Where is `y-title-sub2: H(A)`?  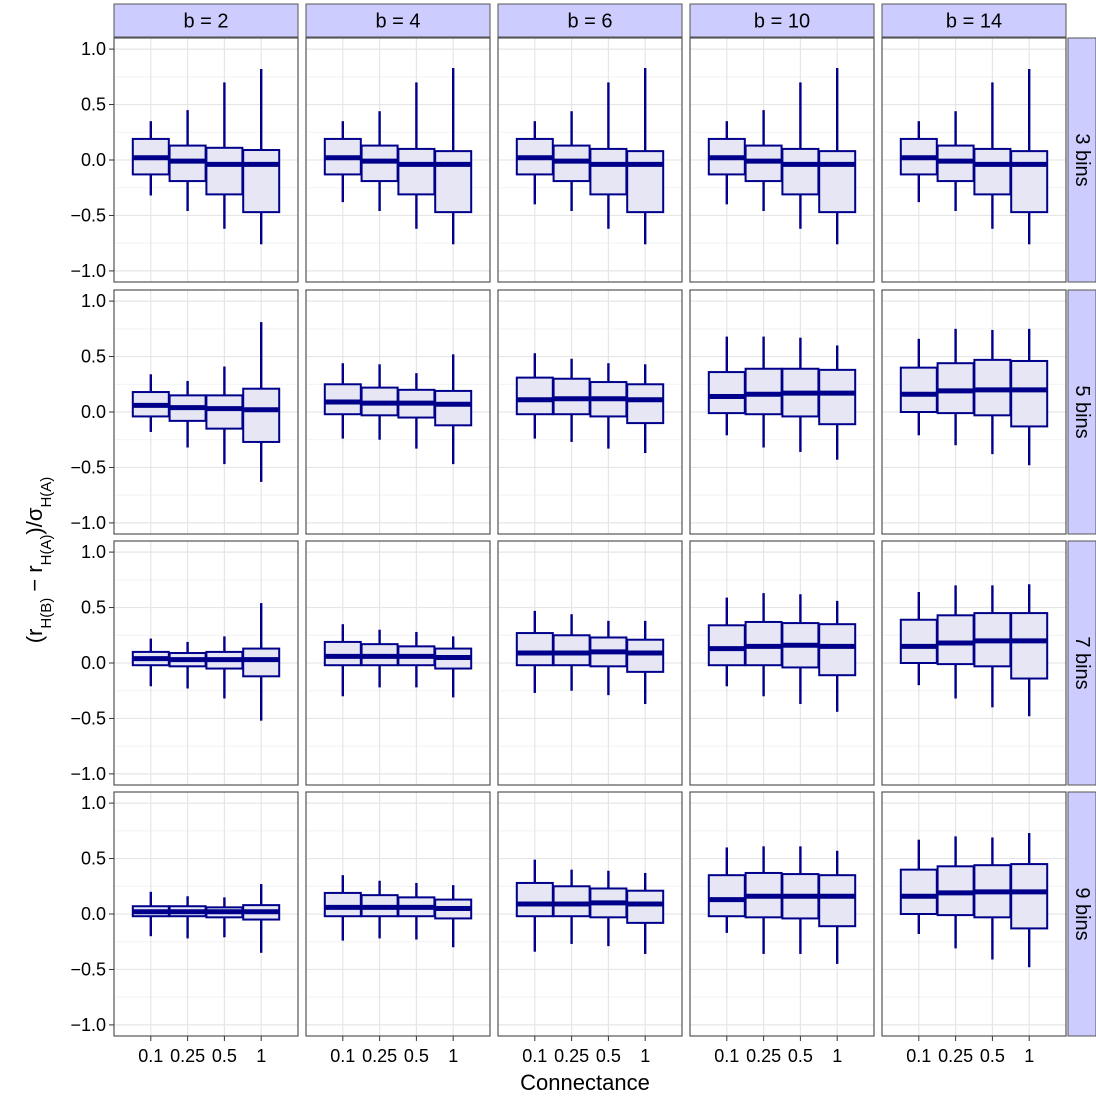
y-title-sub2: H(A) is located at coordinates (46, 550).